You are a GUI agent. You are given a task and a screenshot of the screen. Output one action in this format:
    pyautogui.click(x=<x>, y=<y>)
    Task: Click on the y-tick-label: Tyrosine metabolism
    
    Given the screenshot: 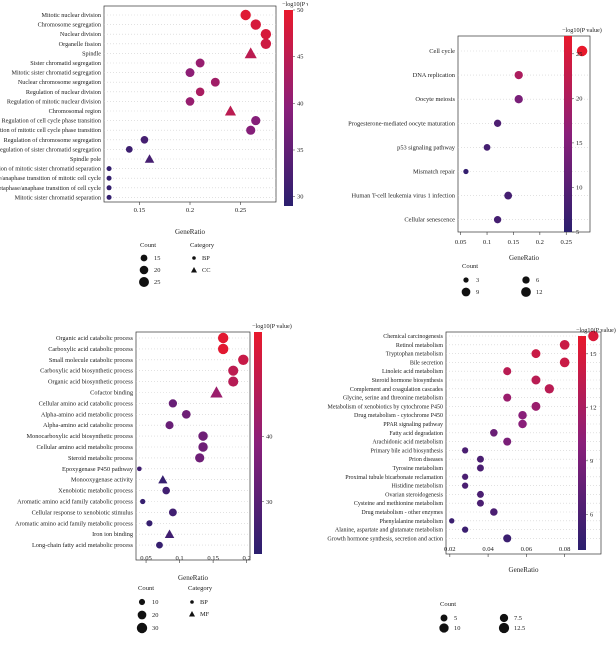 What is the action you would take?
    pyautogui.click(x=418, y=469)
    